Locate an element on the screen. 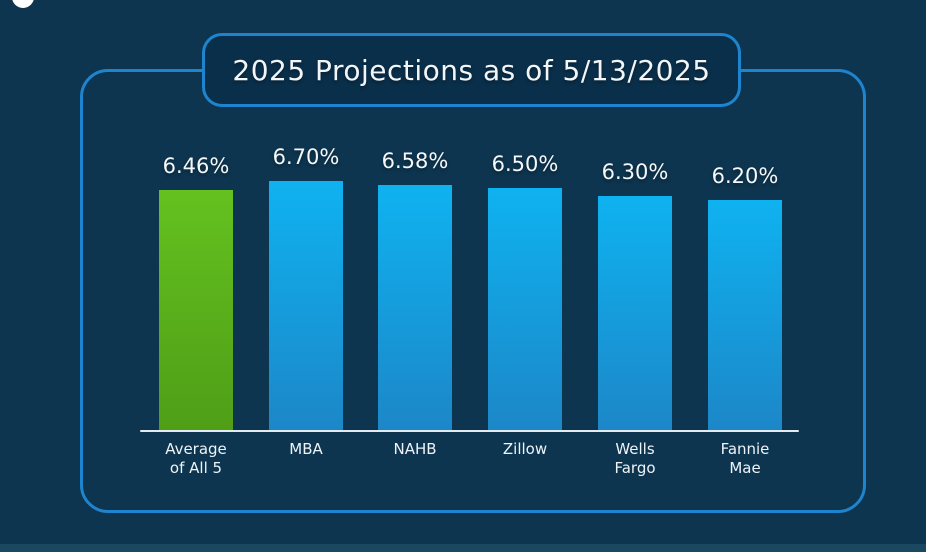 This screenshot has height=552, width=926. bar-value-label: 6.46% is located at coordinates (196, 166).